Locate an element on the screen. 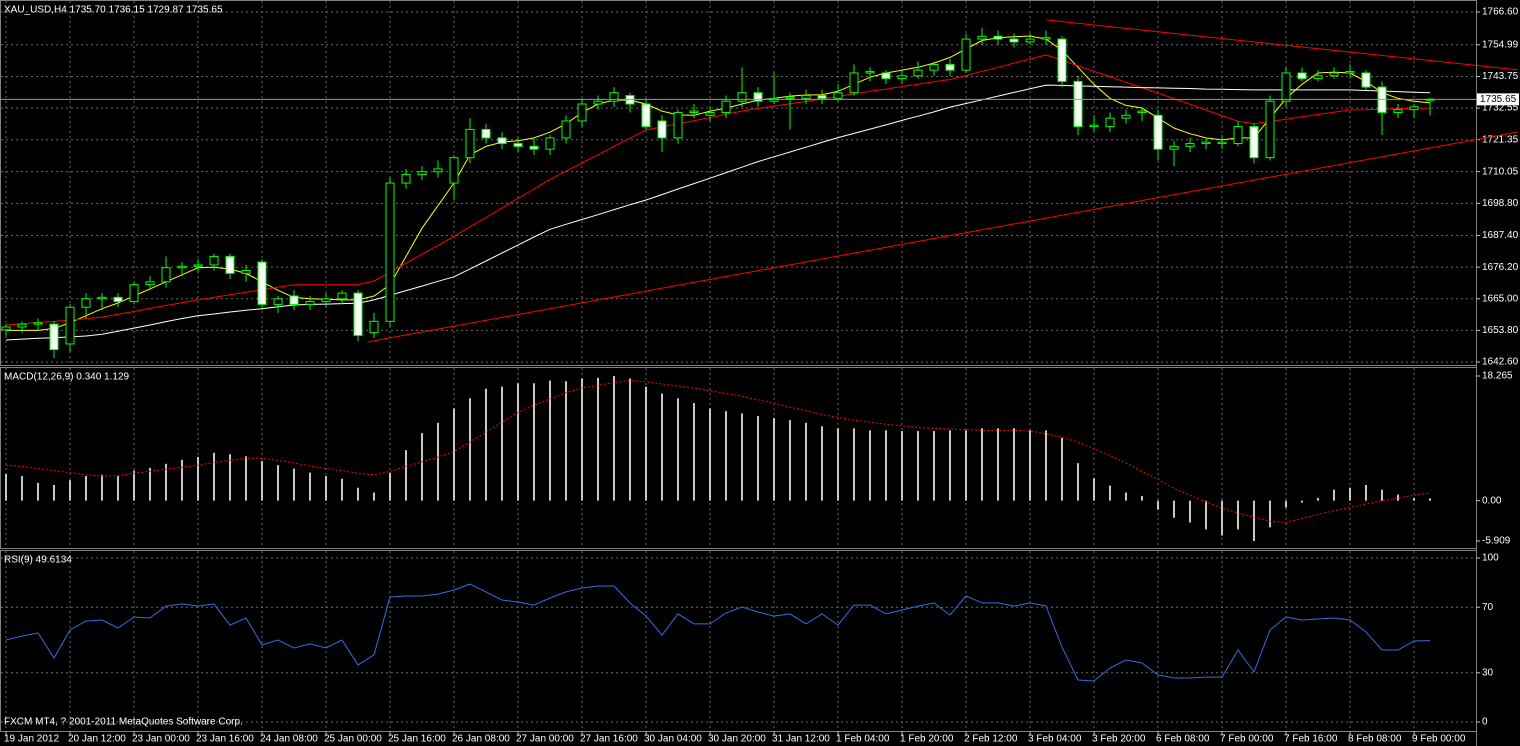 This screenshot has height=746, width=1520. y-tick-label: 1766.60 is located at coordinates (1500, 12).